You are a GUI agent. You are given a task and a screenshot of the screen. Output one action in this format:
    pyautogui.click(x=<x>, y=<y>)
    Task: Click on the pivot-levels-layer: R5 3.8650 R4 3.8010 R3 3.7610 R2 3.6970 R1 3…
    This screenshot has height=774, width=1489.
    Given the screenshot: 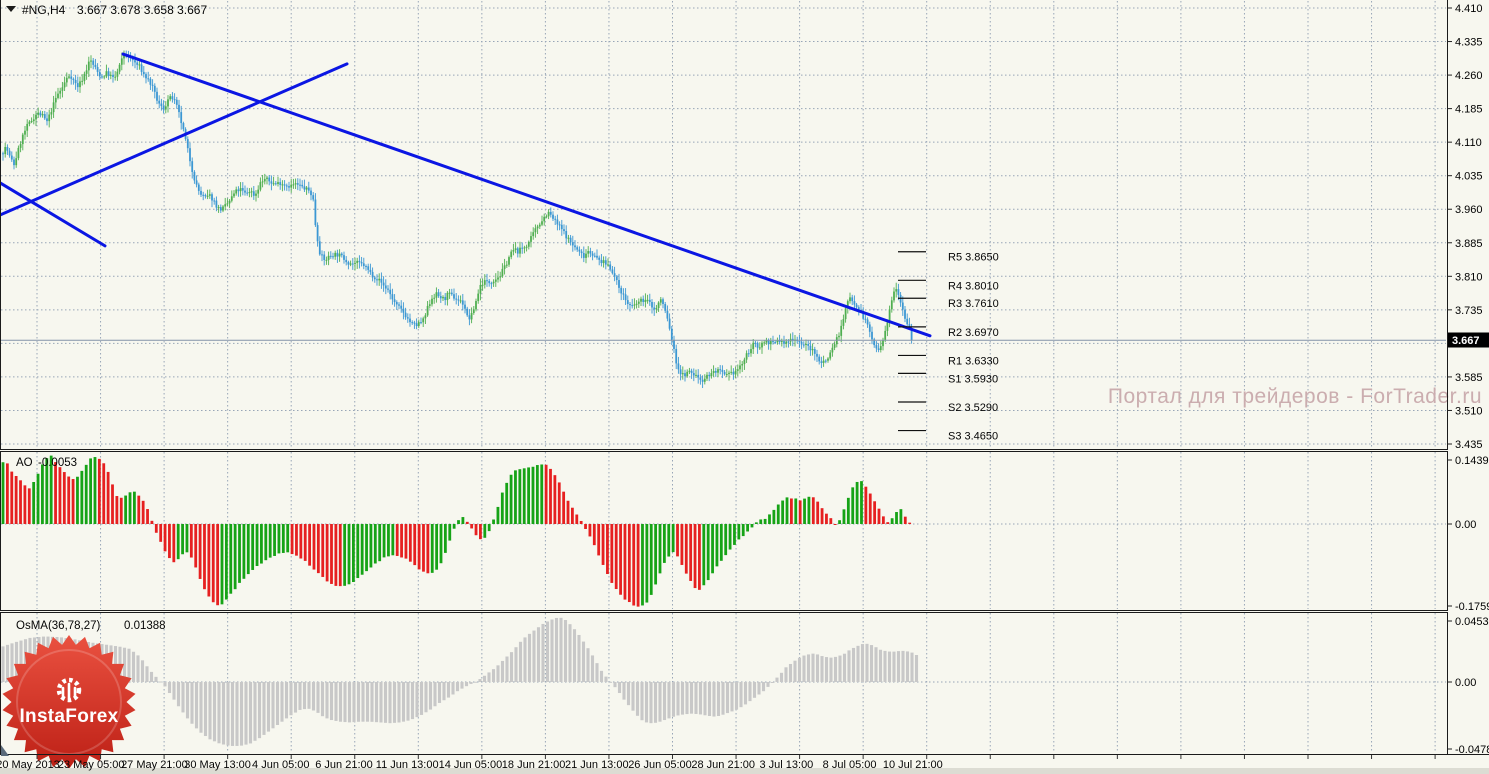 What is the action you would take?
    pyautogui.click(x=948, y=347)
    